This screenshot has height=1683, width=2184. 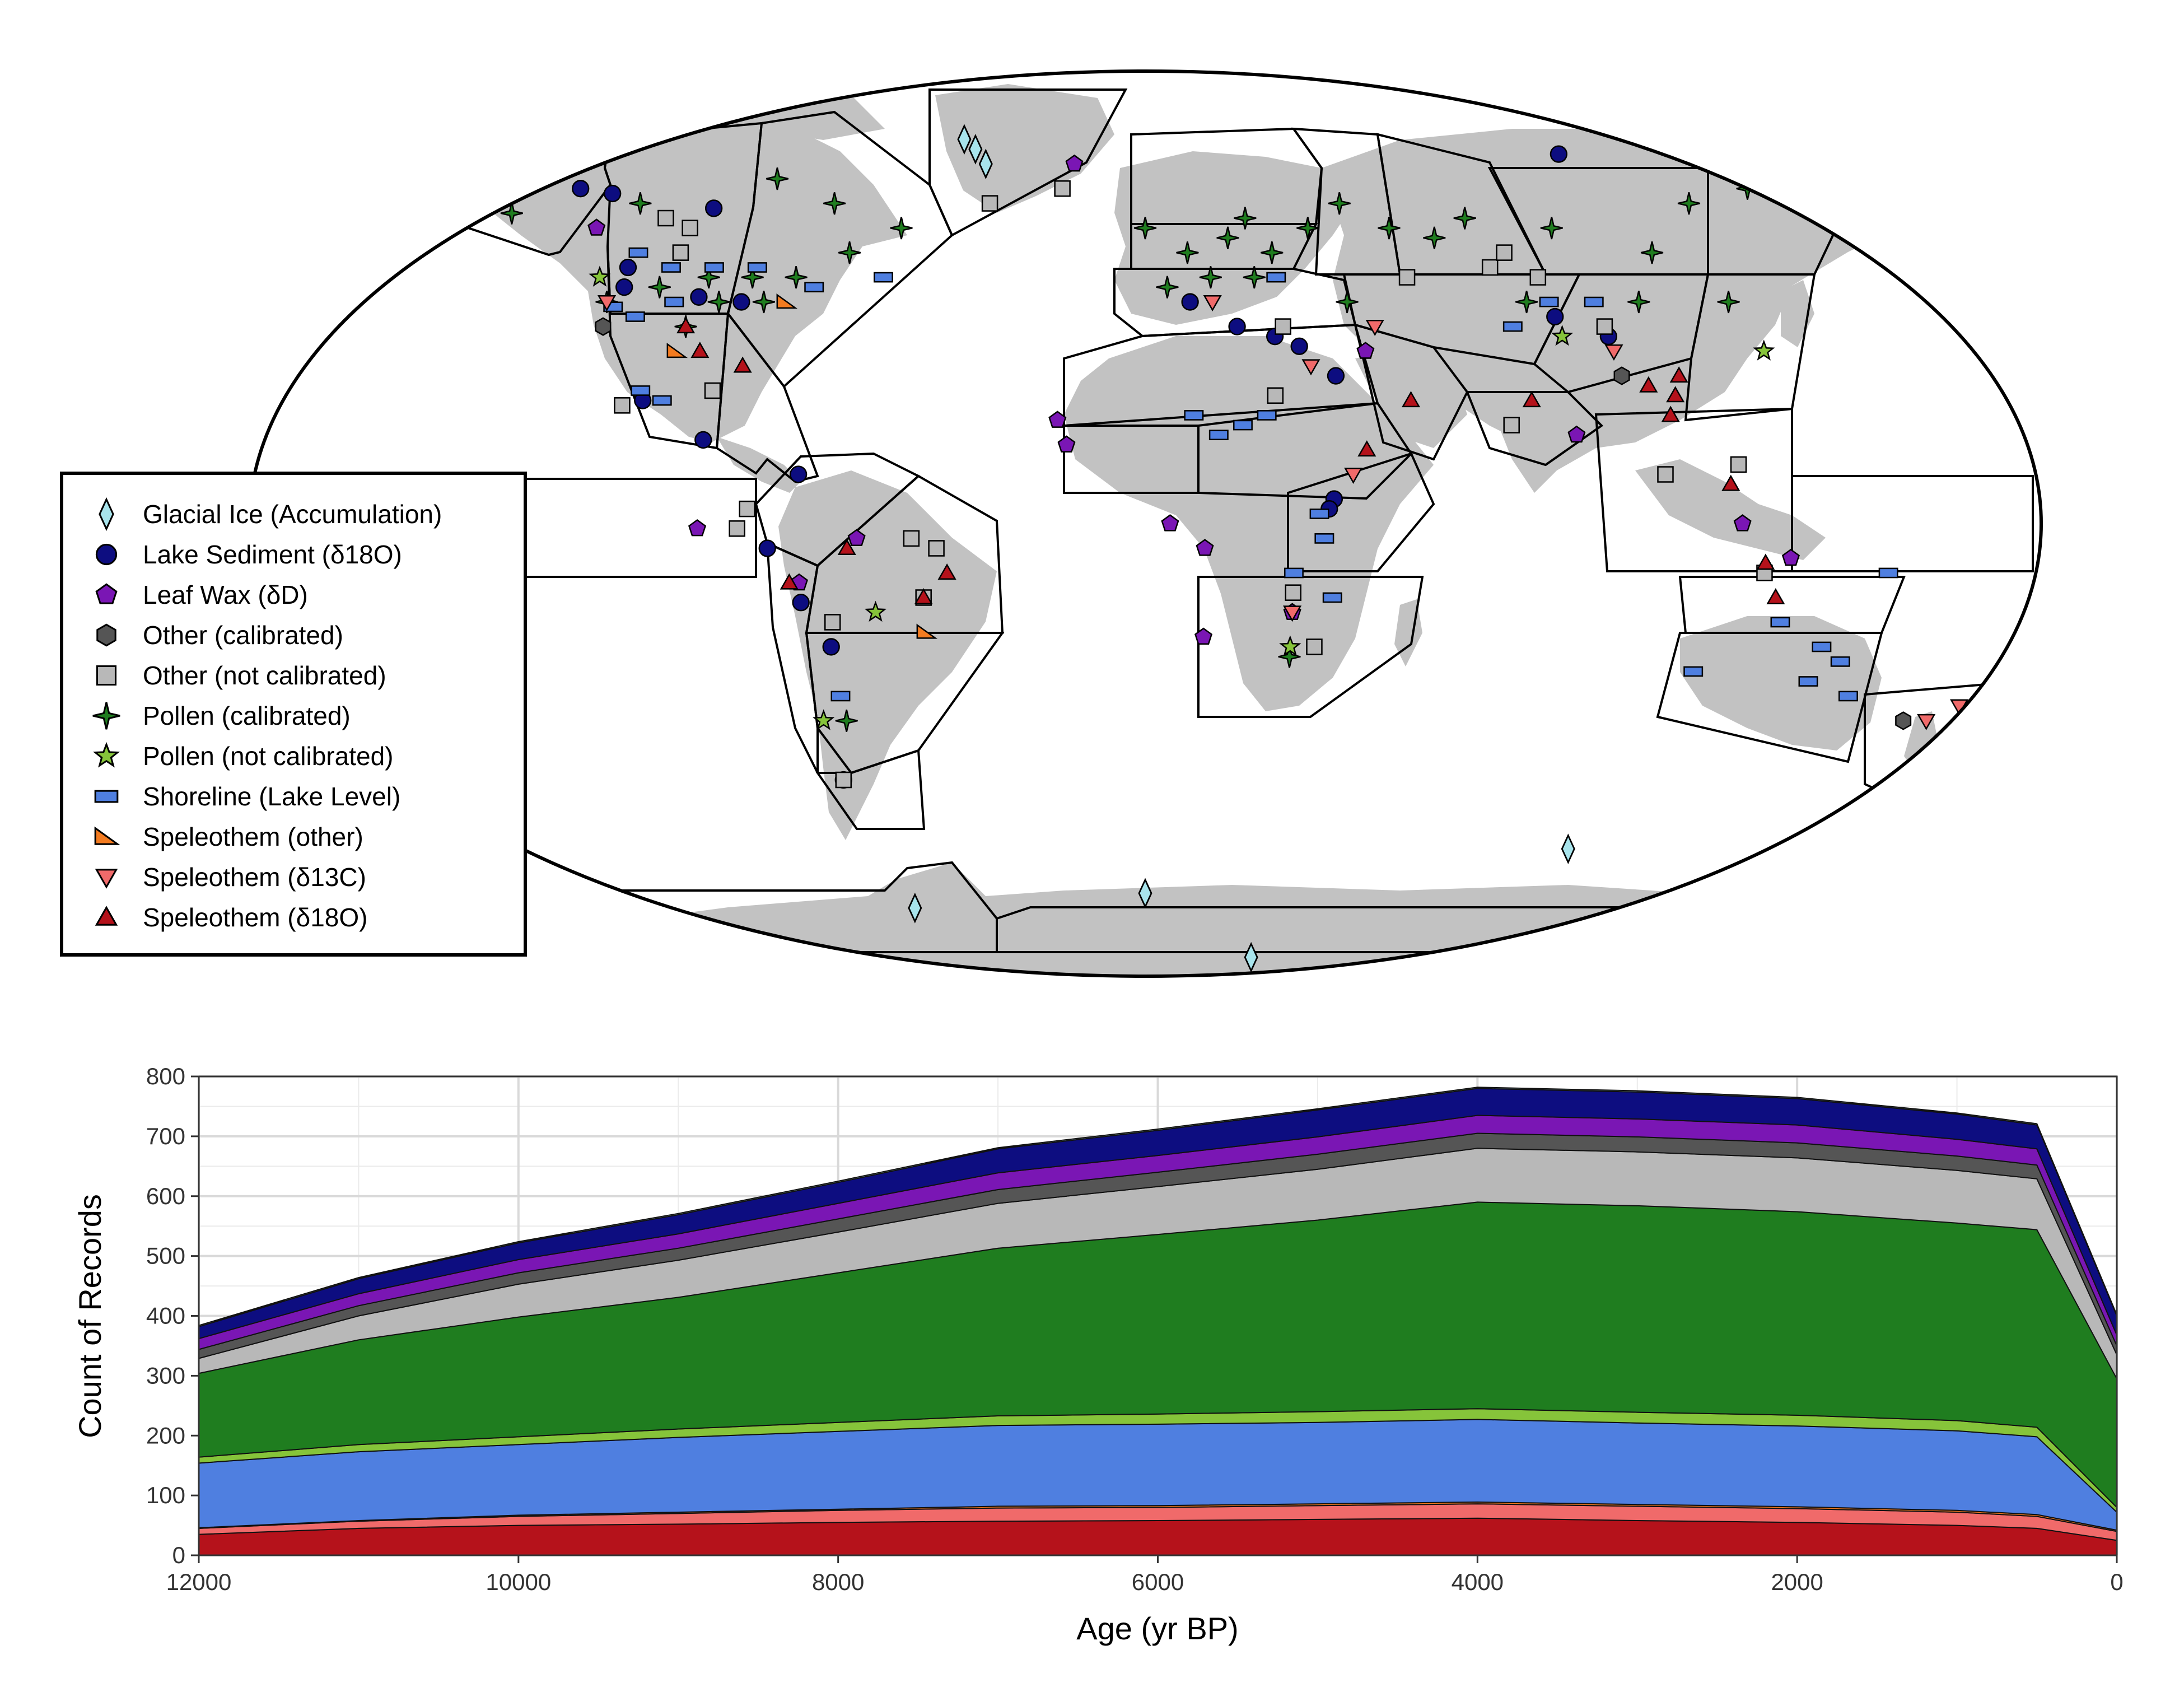 What do you see at coordinates (1158, 1582) in the screenshot?
I see `x-tick-label: 6000` at bounding box center [1158, 1582].